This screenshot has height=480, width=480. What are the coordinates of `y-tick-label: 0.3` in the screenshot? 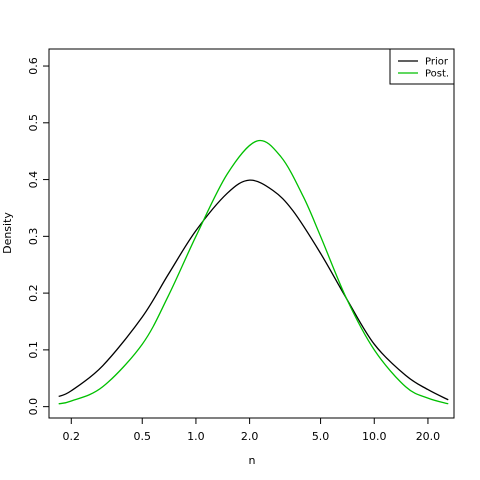 It's located at (33, 237).